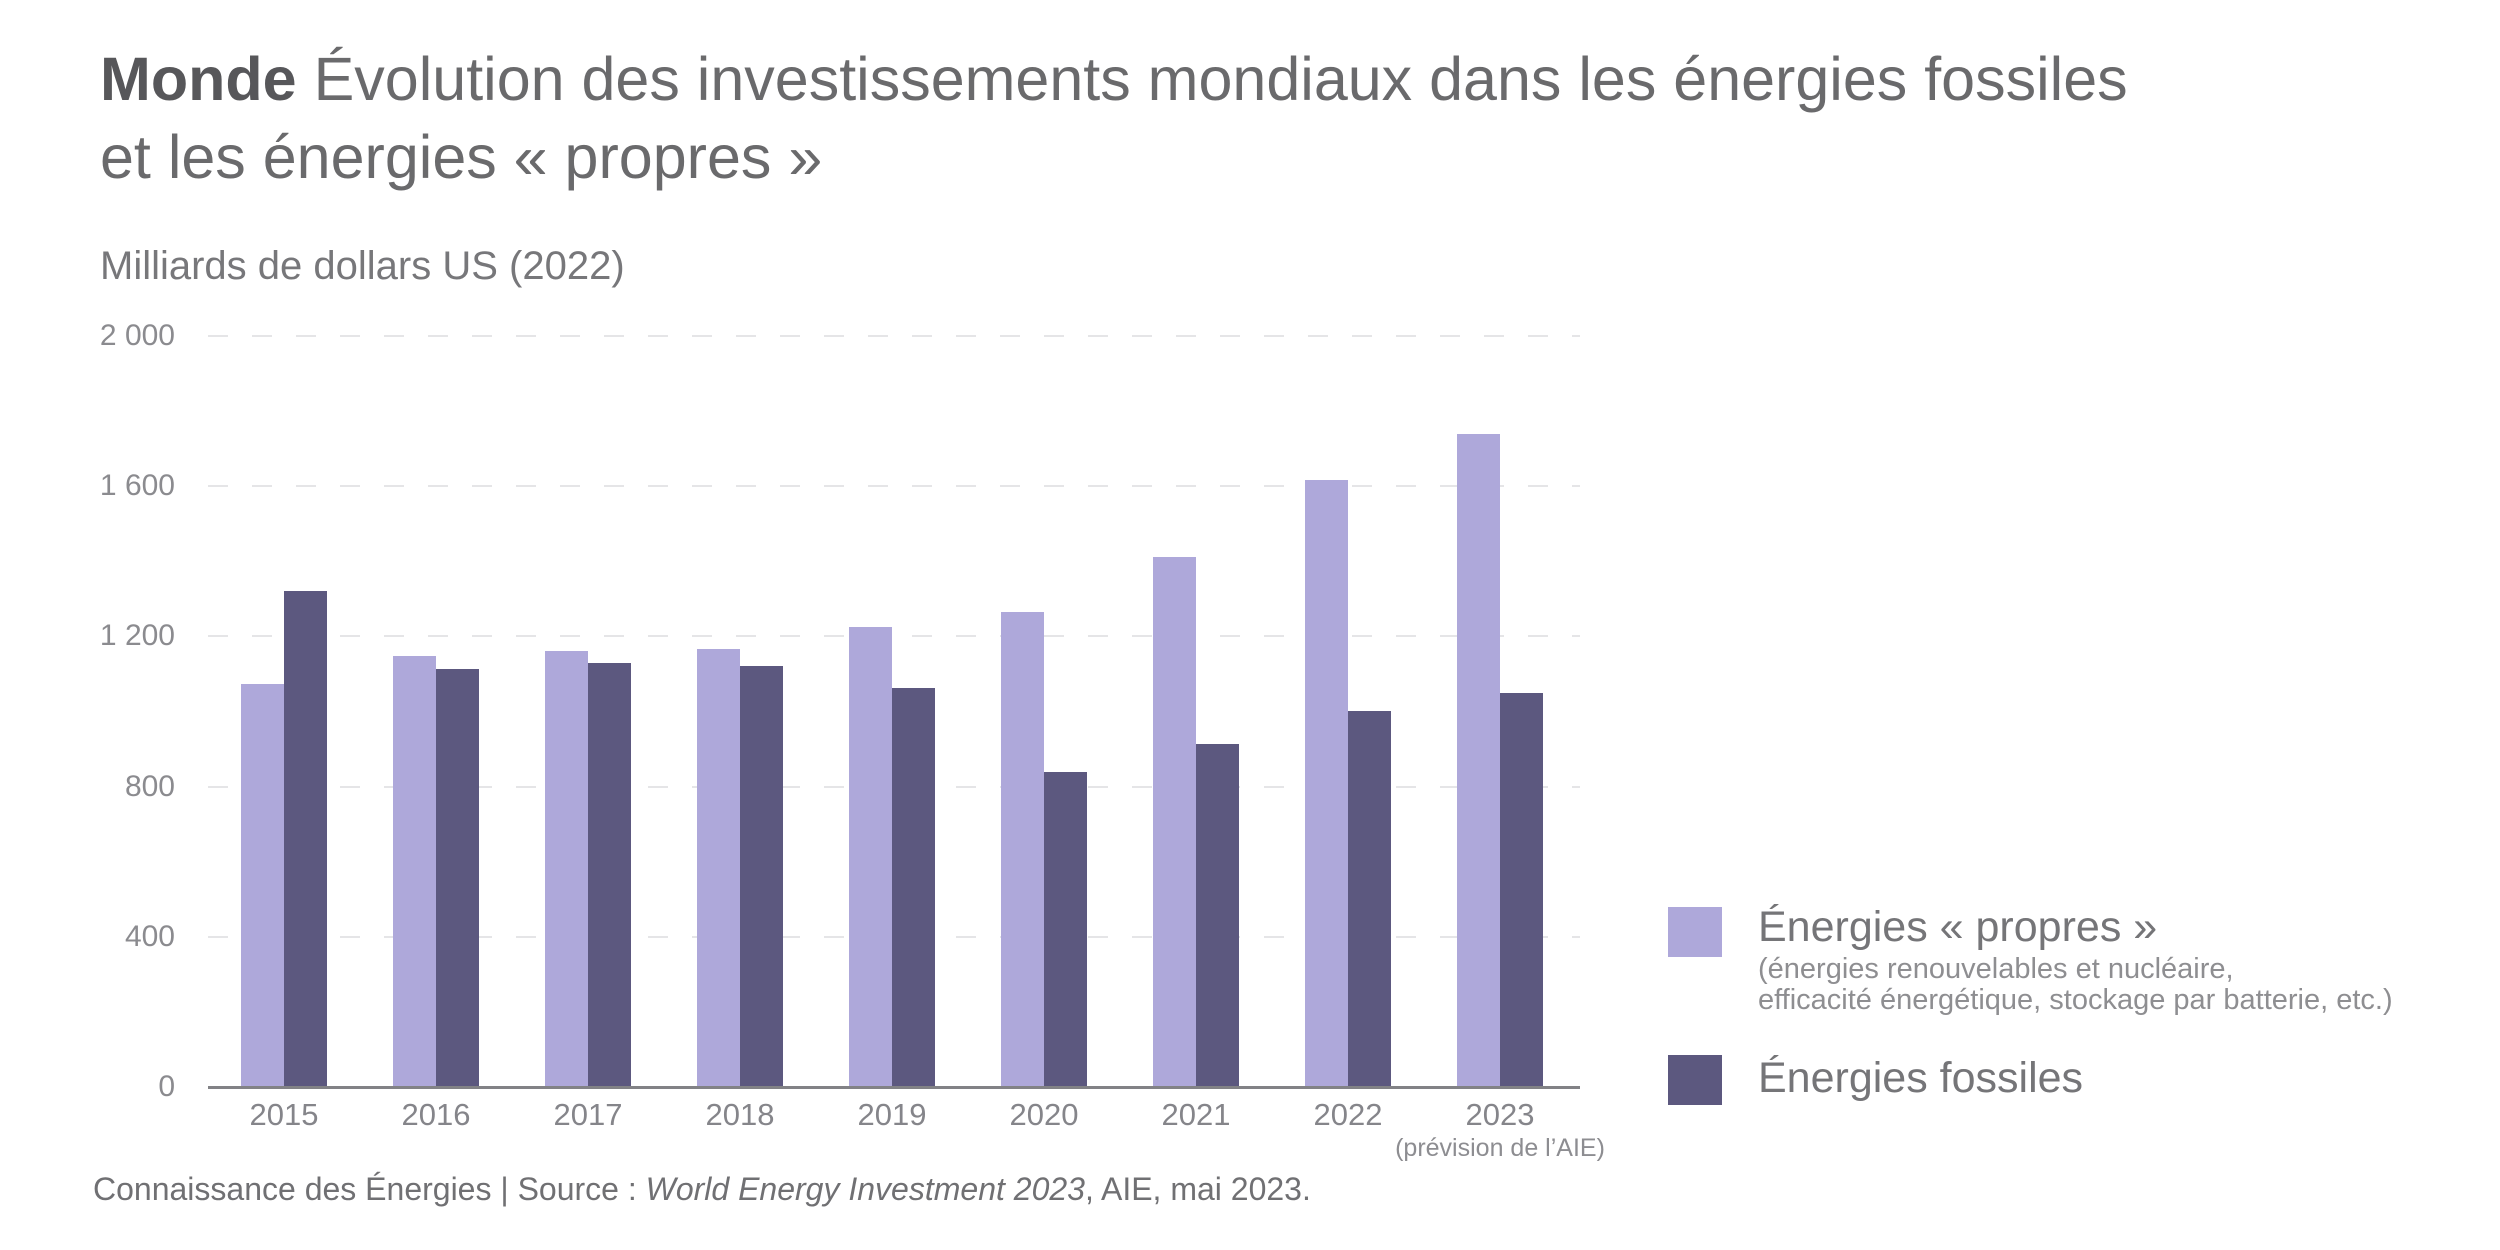 Image resolution: width=2500 pixels, height=1250 pixels. What do you see at coordinates (1197, 1189) in the screenshot?
I see `footer-suffix: , AIE, mai 2023.` at bounding box center [1197, 1189].